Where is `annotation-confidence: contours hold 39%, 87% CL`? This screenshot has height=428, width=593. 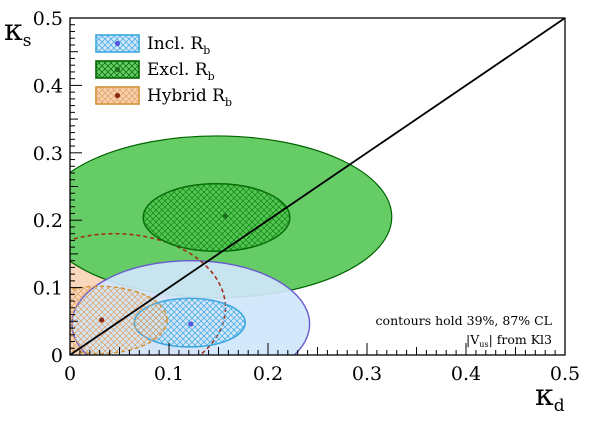 annotation-confidence: contours hold 39%, 87% CL is located at coordinates (464, 320).